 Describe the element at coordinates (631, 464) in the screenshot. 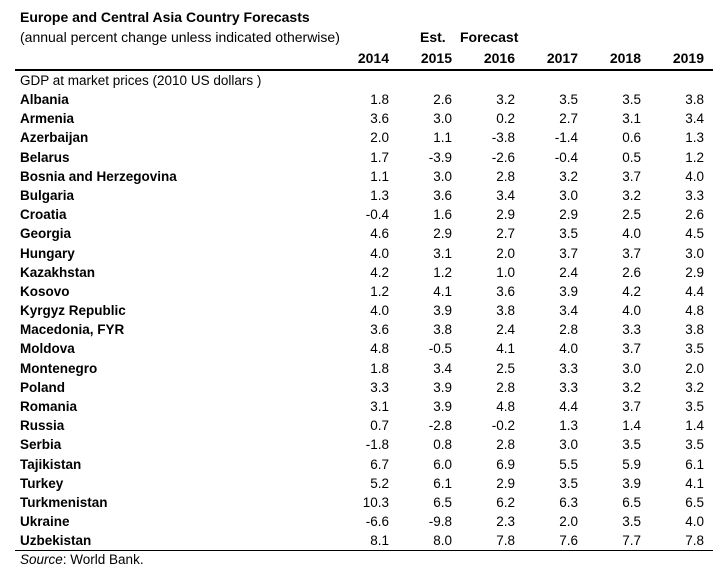

I see `value-cell: 5.9` at that location.